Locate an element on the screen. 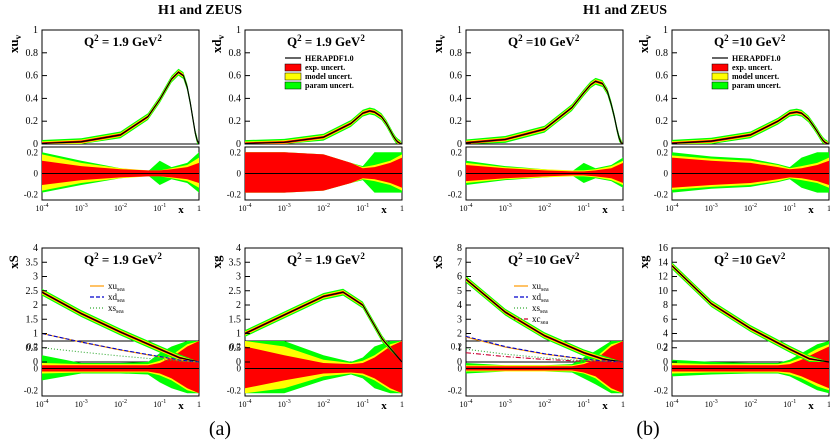 This screenshot has height=443, width=830. y-tick-label: 2.5 is located at coordinates (235, 291).